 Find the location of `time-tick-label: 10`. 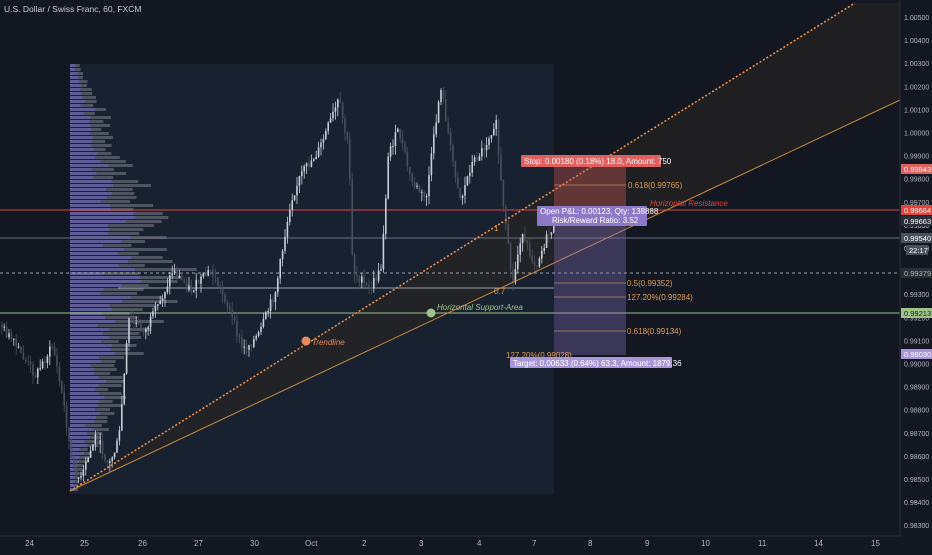

time-tick-label: 10 is located at coordinates (705, 543).